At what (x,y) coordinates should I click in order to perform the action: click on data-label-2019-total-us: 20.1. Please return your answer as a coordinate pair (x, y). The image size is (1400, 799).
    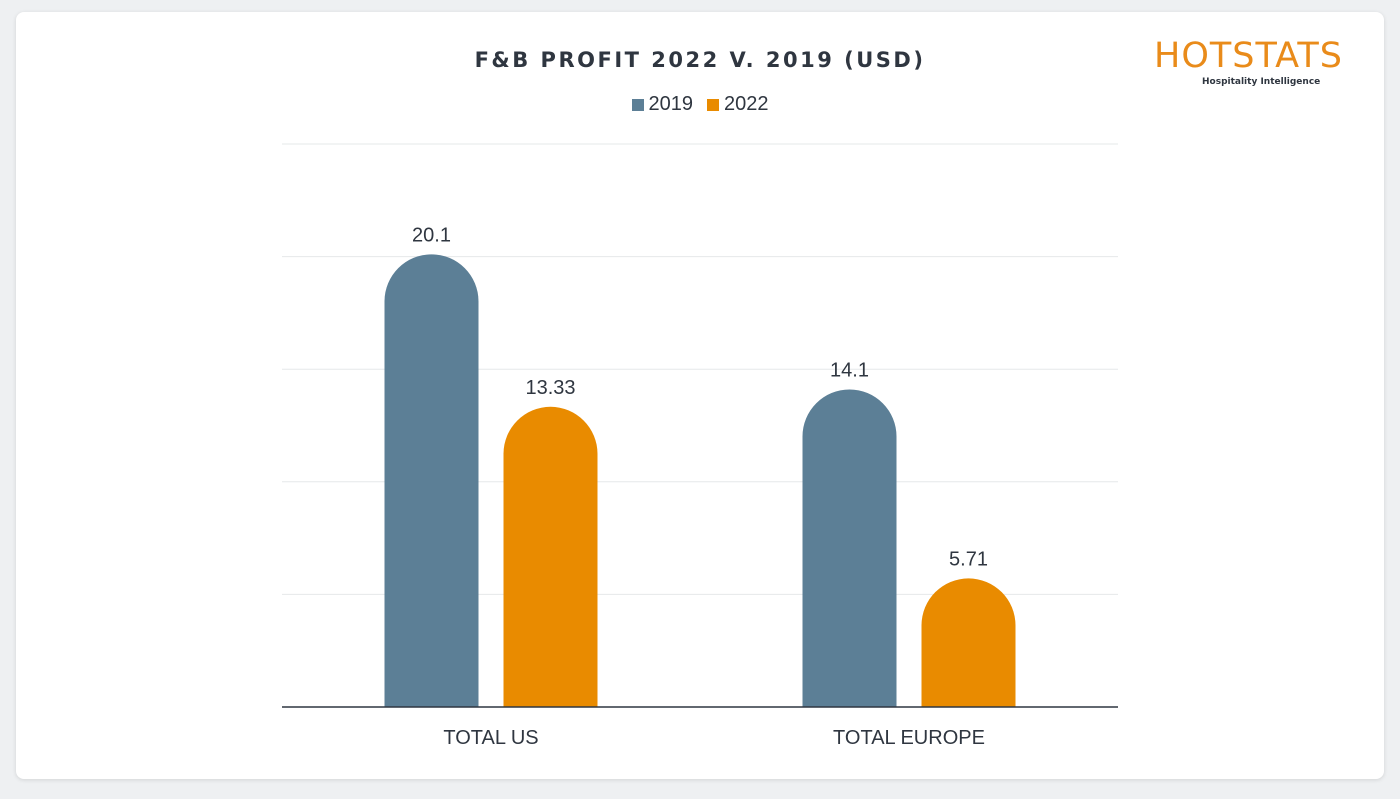
    Looking at the image, I should click on (431, 235).